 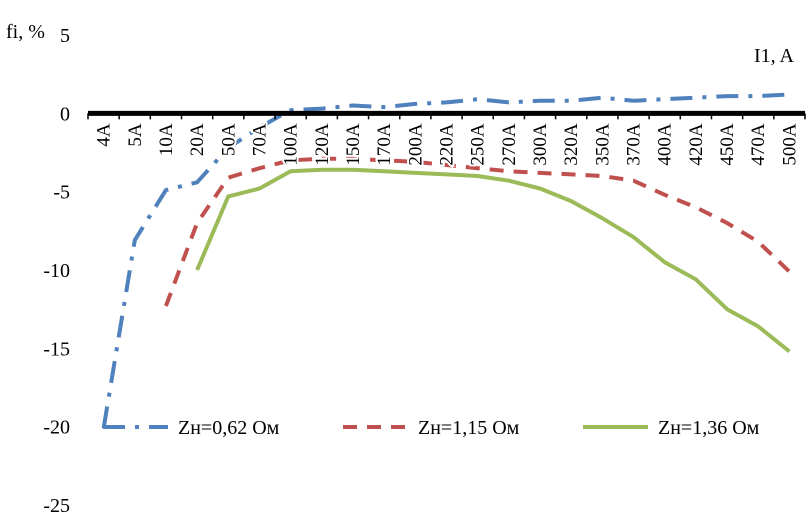 I want to click on x-tick-label: 370A, so click(x=634, y=144).